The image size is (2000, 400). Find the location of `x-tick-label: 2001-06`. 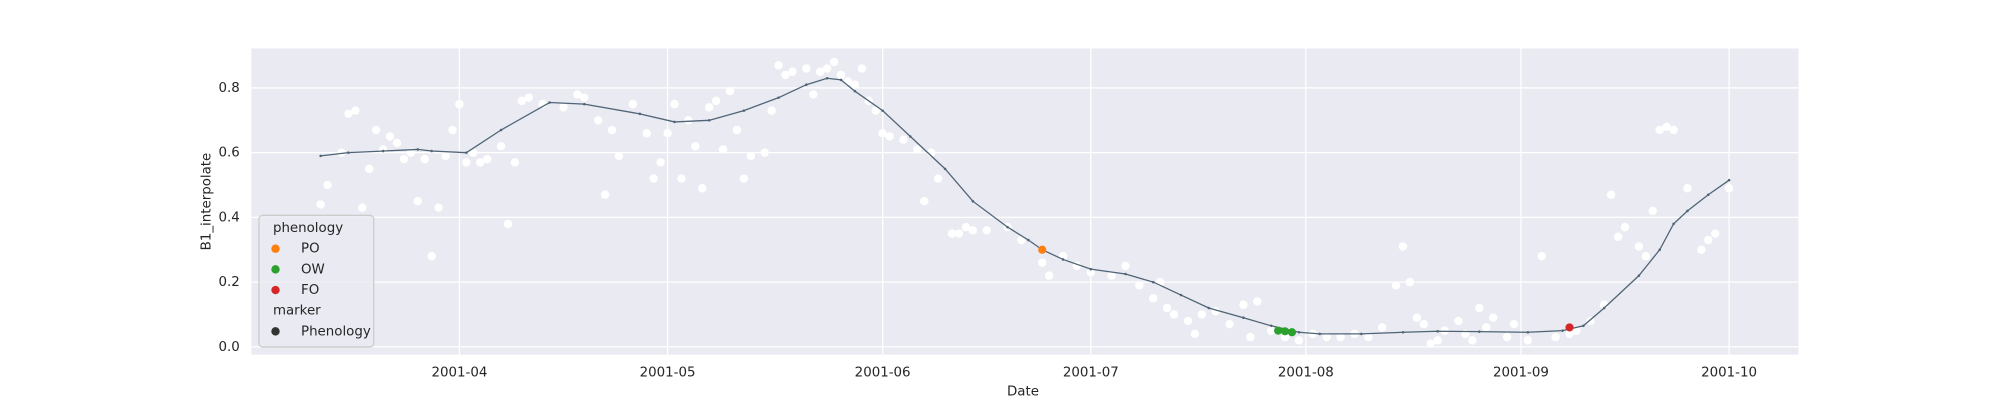

x-tick-label: 2001-06 is located at coordinates (883, 372).